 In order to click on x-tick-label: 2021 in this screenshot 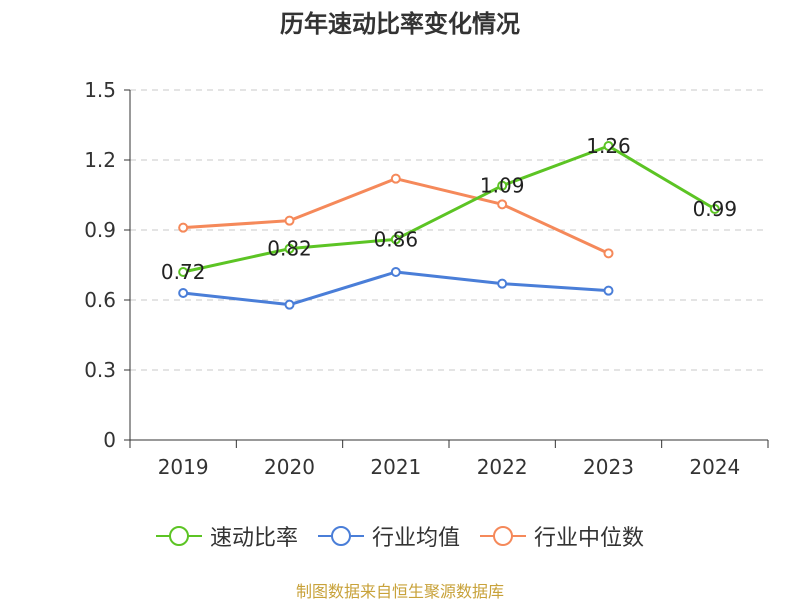, I will do `click(395, 467)`.